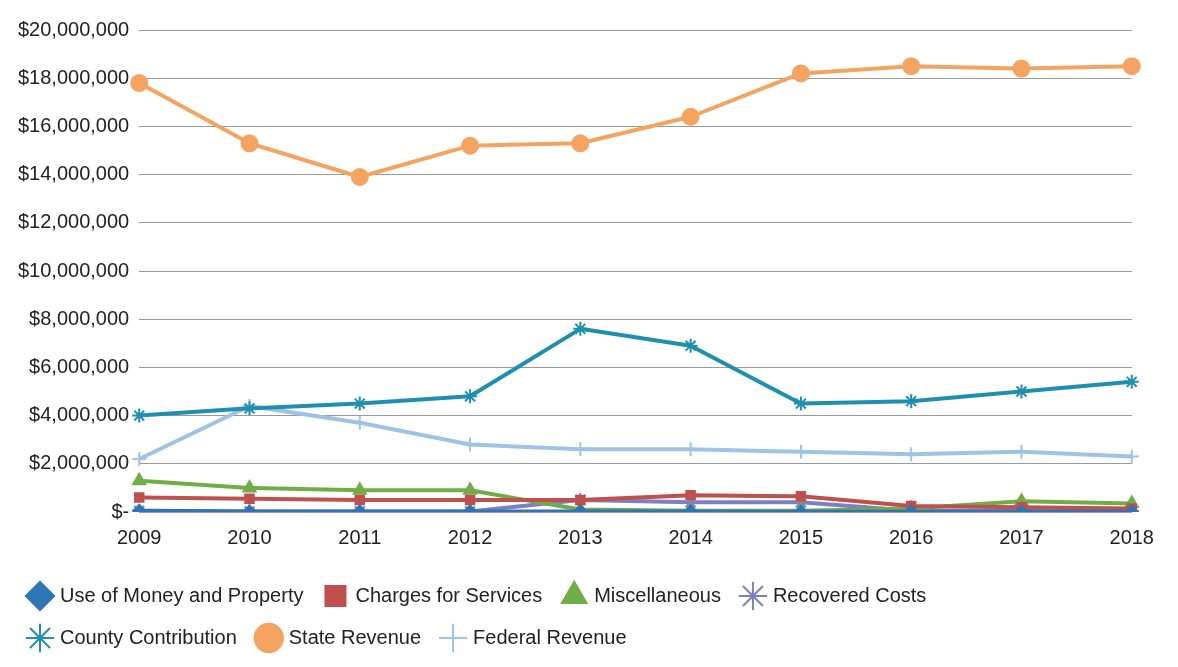  I want to click on legend-label: State Revenue, so click(355, 636).